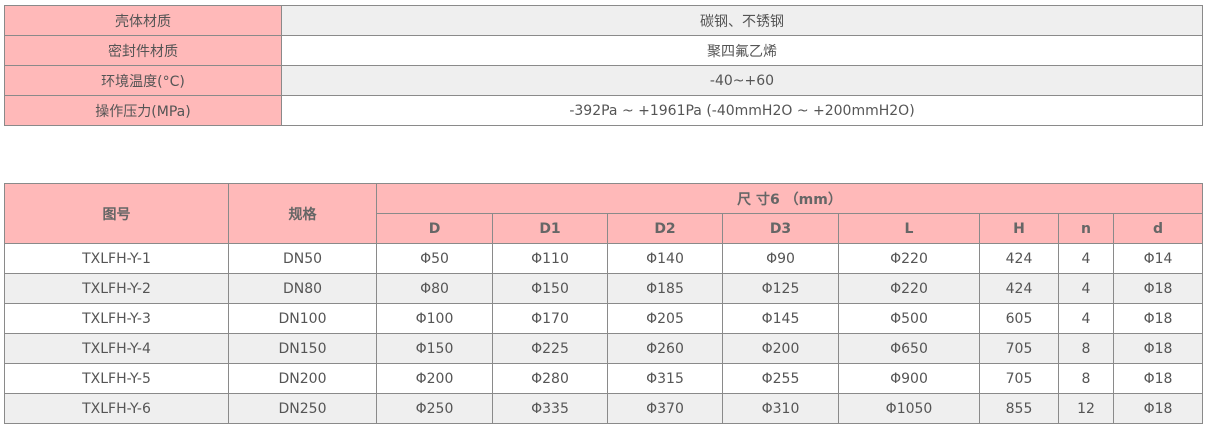 The image size is (1208, 425). I want to click on table-cell: TXLFH-Y-4, so click(116, 348).